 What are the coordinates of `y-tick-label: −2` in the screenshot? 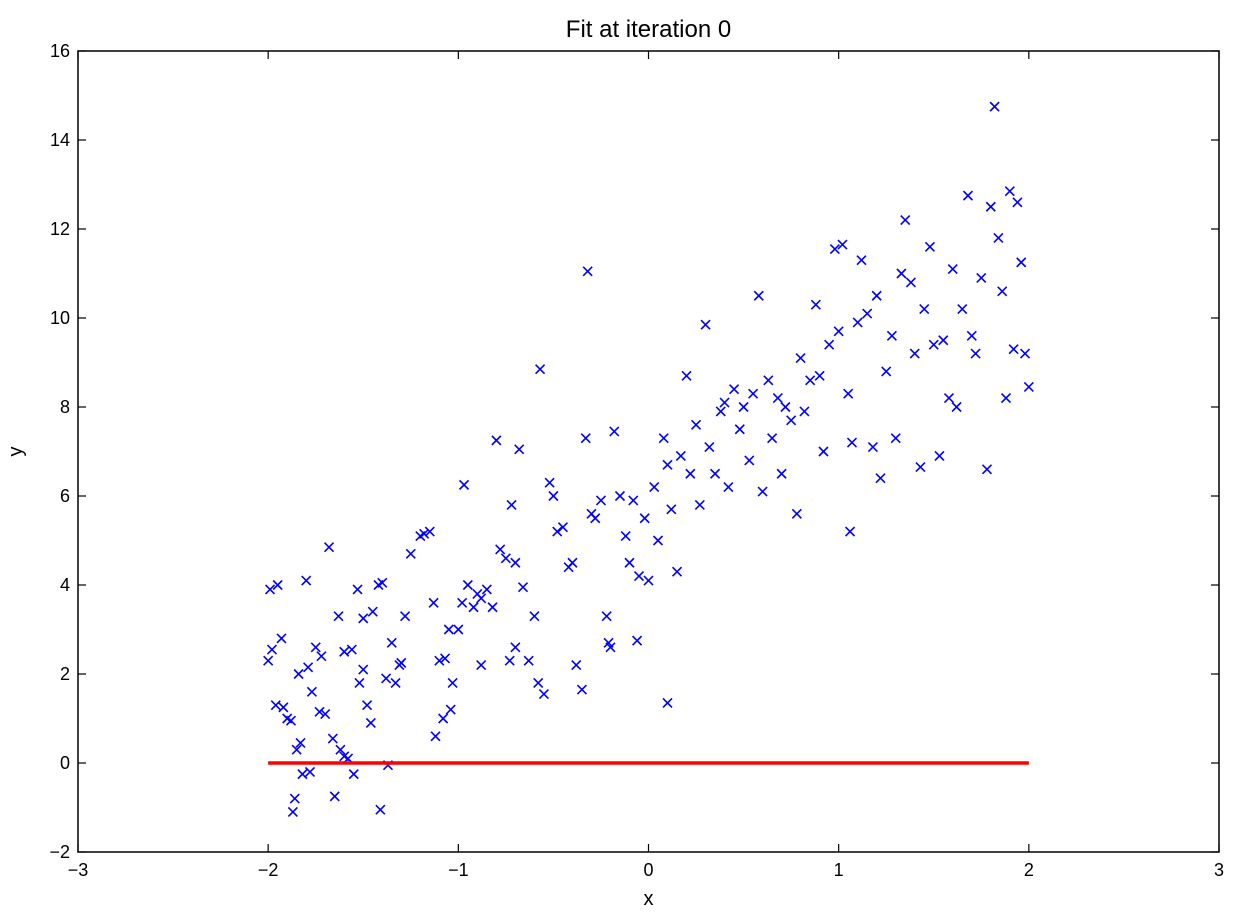 It's located at (59, 852).